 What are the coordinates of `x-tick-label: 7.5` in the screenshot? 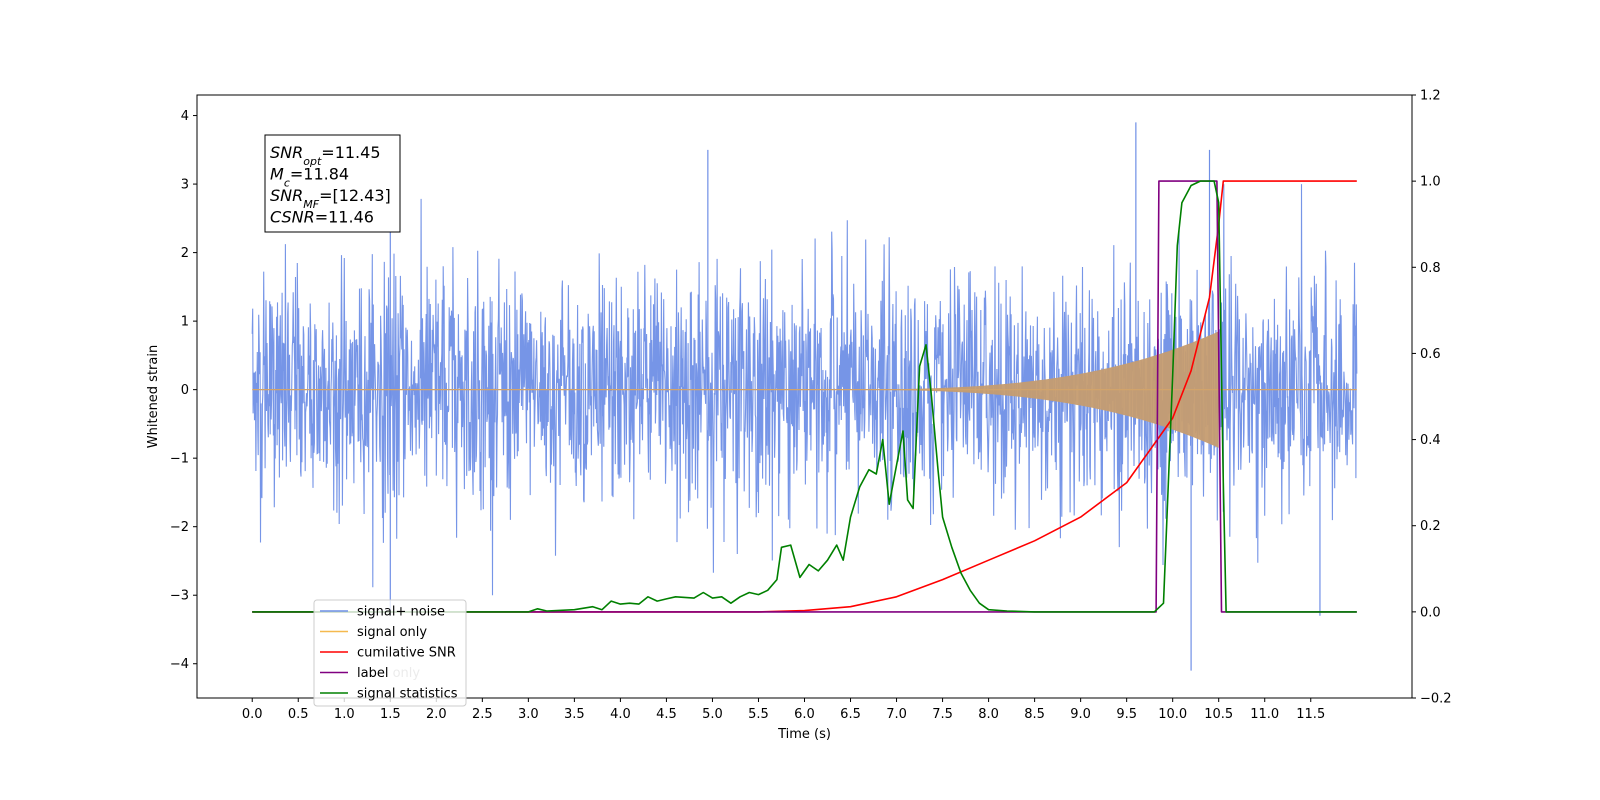 It's located at (942, 714).